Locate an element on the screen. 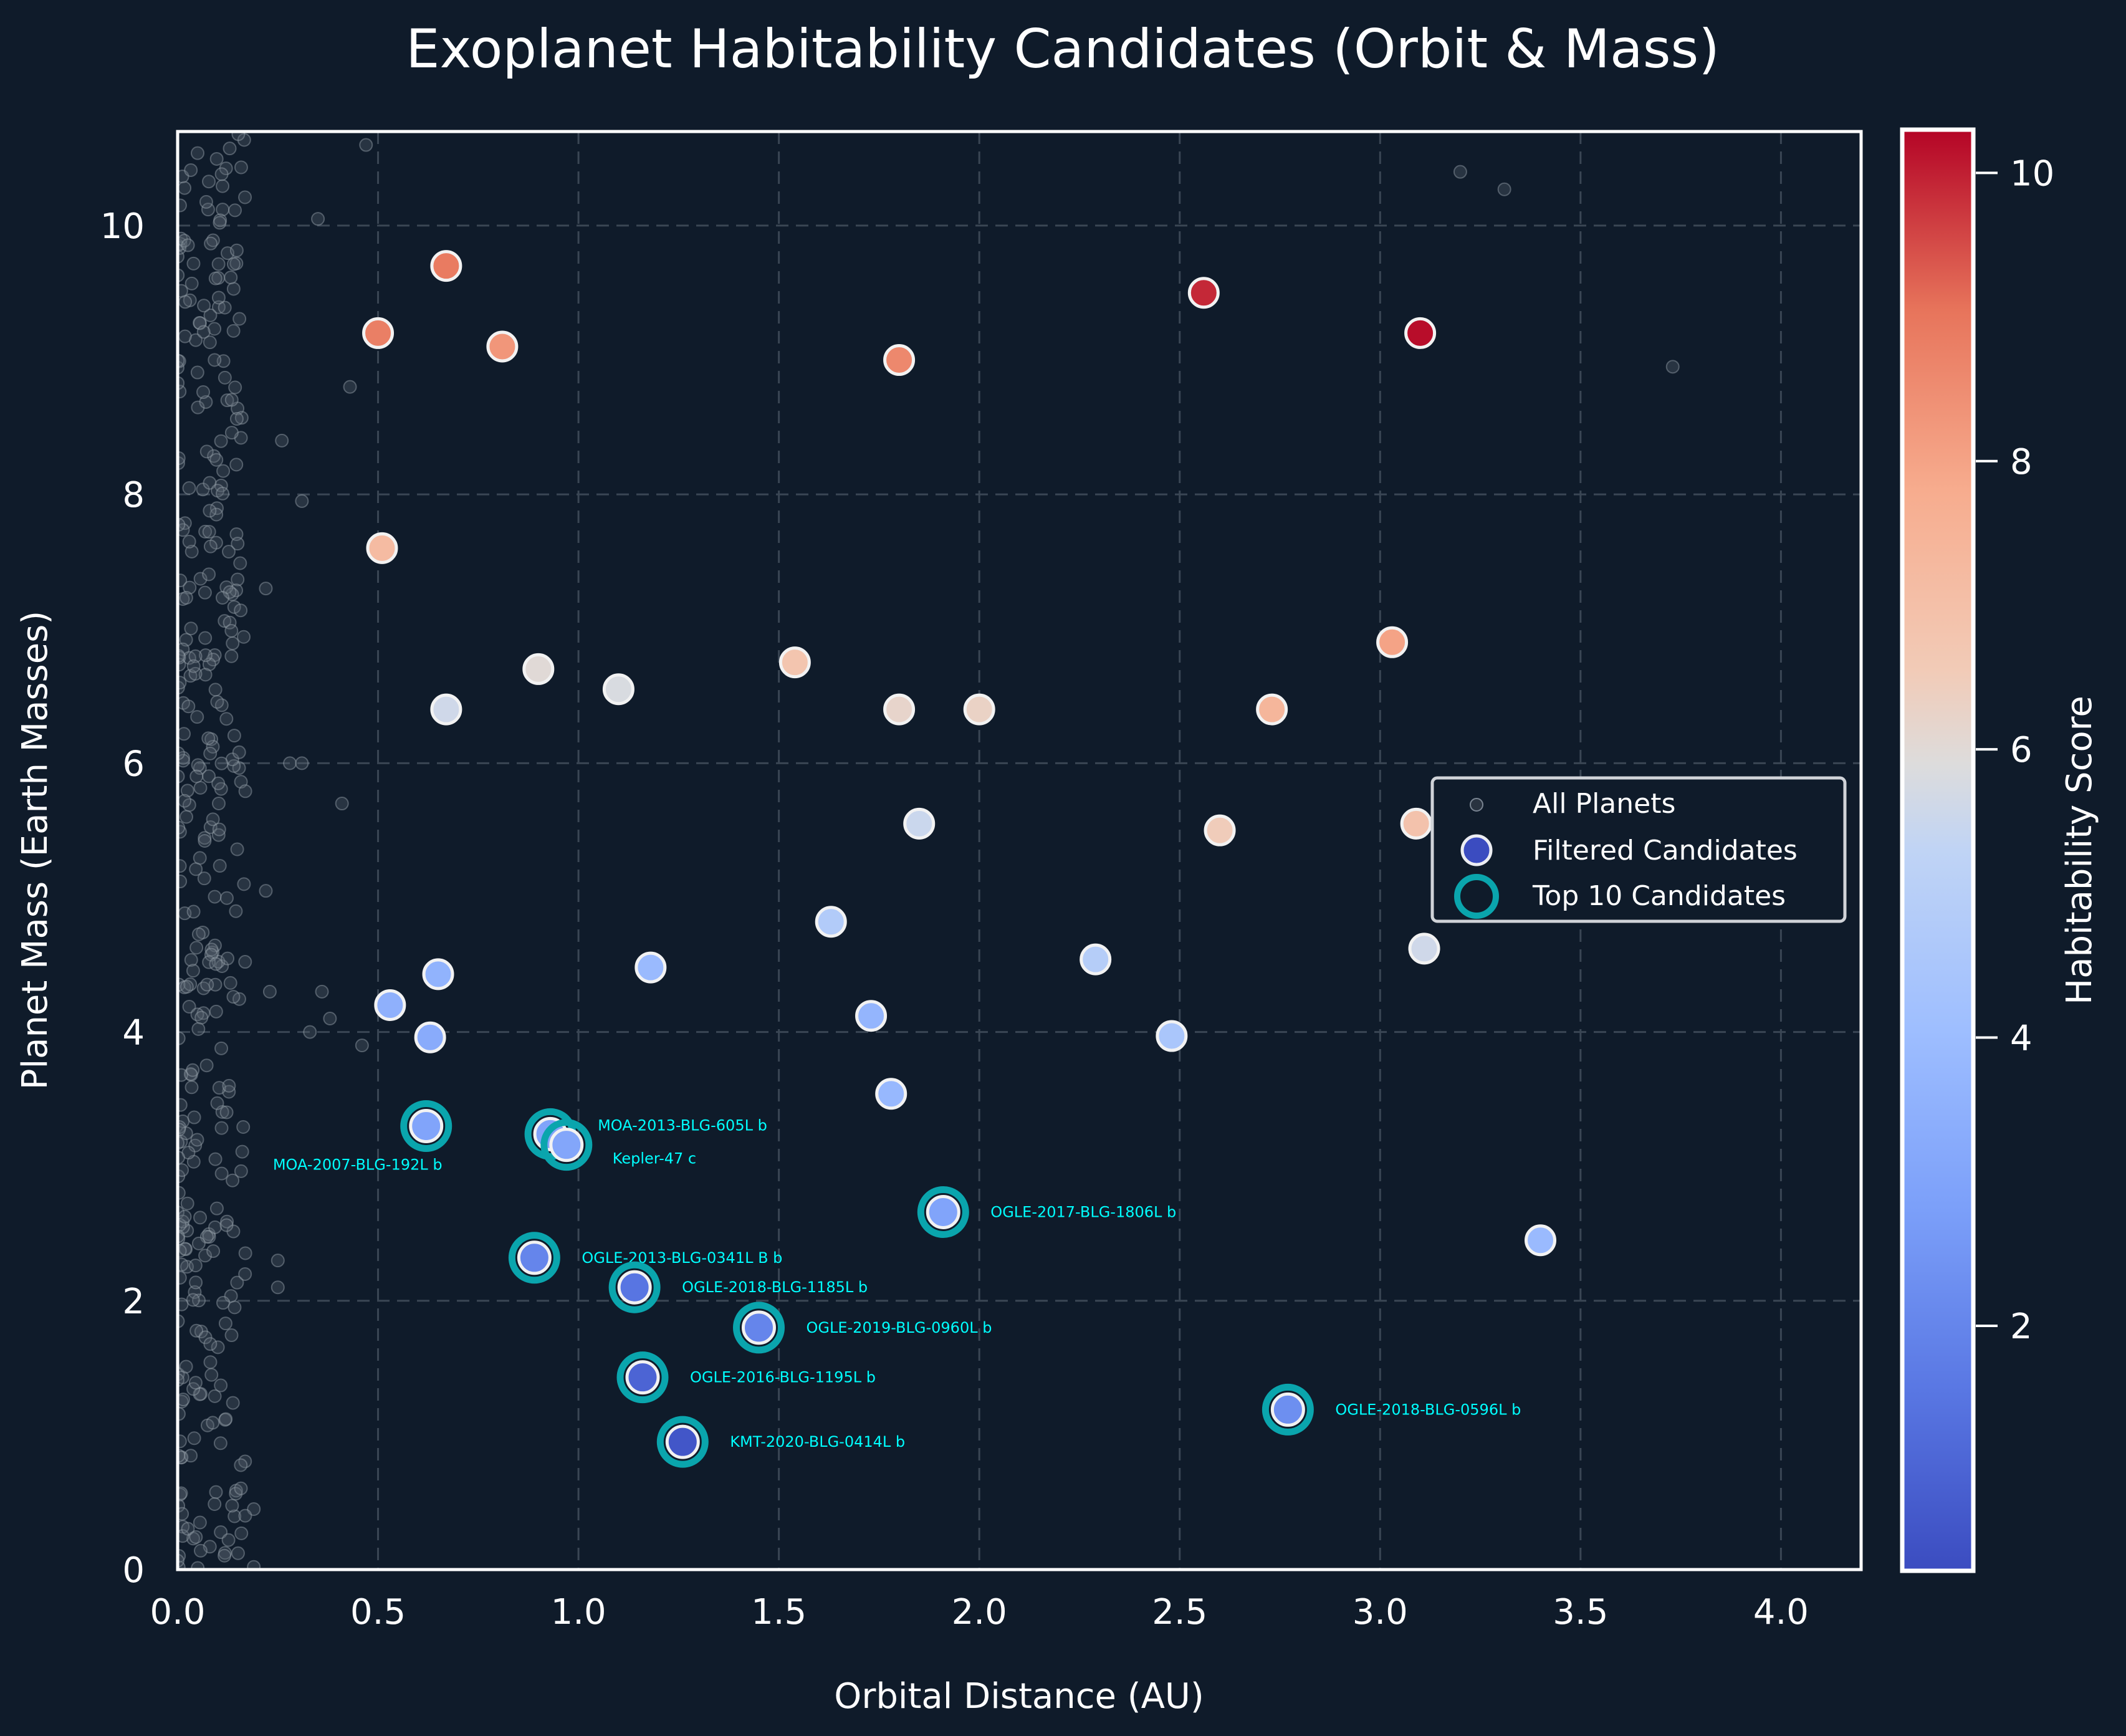 Image resolution: width=2126 pixels, height=1736 pixels. x-tick-label: 3.0 is located at coordinates (1380, 1612).